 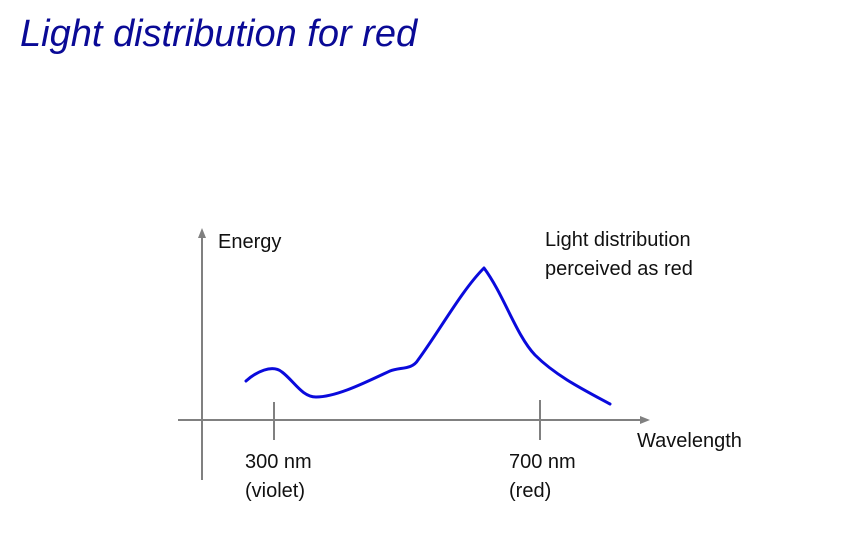 What do you see at coordinates (542, 462) in the screenshot?
I see `tick-700nm-value: 700 nm` at bounding box center [542, 462].